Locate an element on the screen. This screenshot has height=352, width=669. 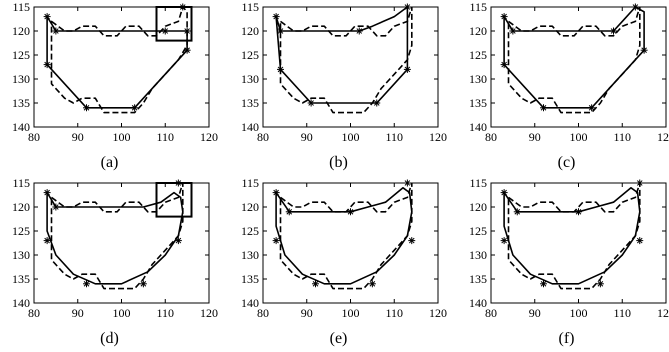
panel-d: 80 90 100 110 120 115 120 125 130 135 140 (d) is located at coordinates (115, 261).